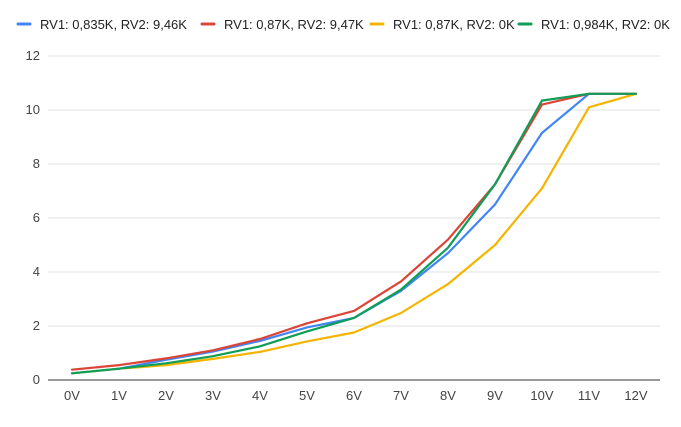 Image resolution: width=681 pixels, height=427 pixels. What do you see at coordinates (119, 395) in the screenshot?
I see `x-tick-label: 1V` at bounding box center [119, 395].